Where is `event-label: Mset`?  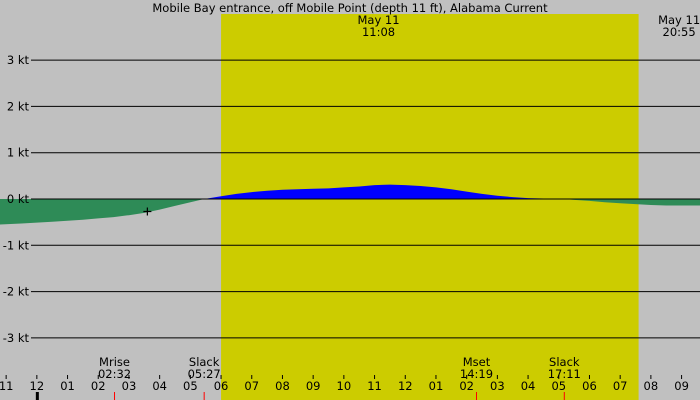
event-label: Mset is located at coordinates (477, 362).